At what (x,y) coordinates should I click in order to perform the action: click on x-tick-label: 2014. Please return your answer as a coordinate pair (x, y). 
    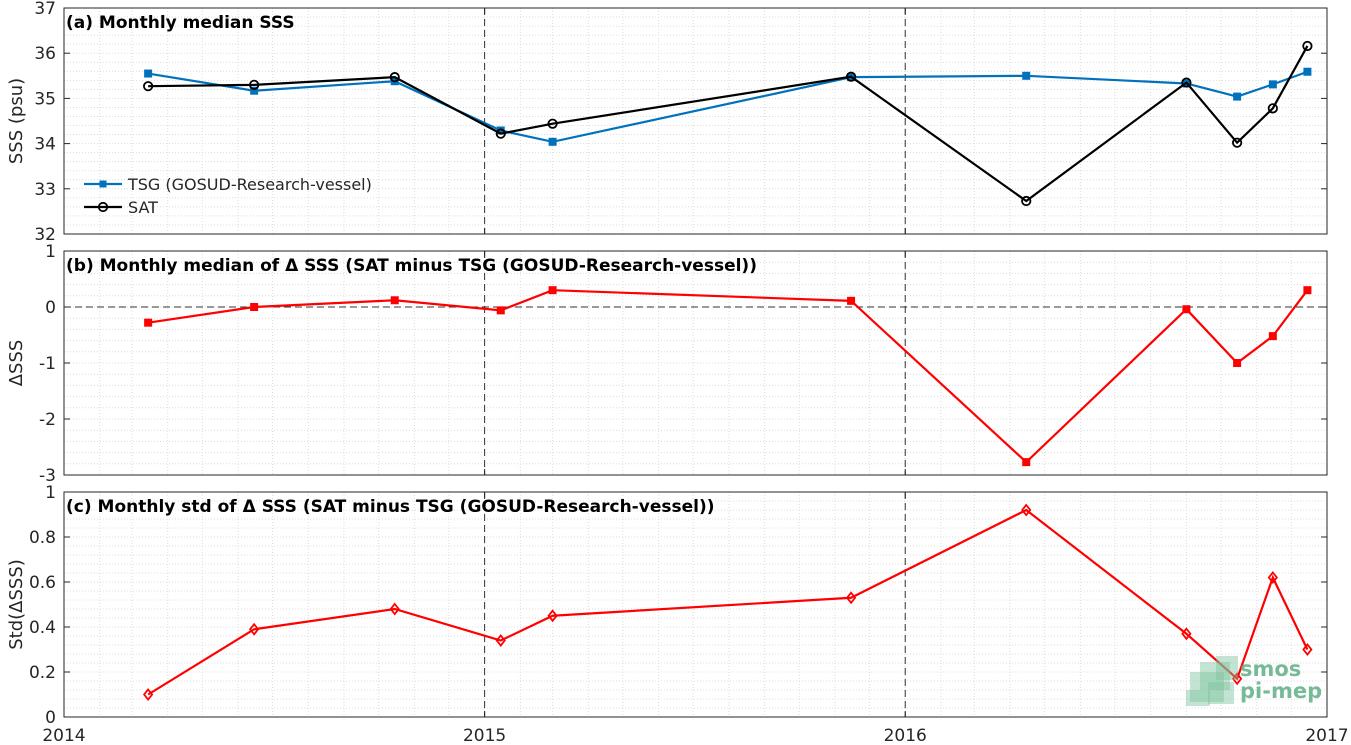
    Looking at the image, I should click on (63, 735).